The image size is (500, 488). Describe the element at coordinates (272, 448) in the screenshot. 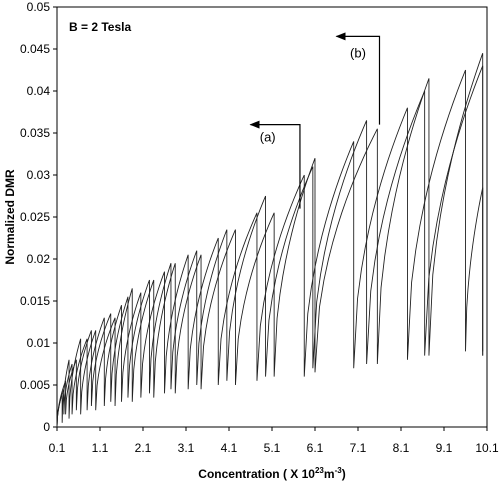

I see `x-tick-label: 5.1` at that location.